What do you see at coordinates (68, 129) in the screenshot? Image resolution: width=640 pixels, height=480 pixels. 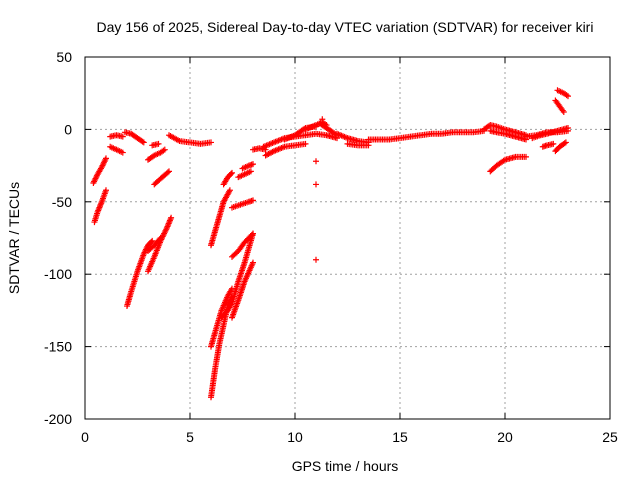 I see `y-tick-label: 0` at bounding box center [68, 129].